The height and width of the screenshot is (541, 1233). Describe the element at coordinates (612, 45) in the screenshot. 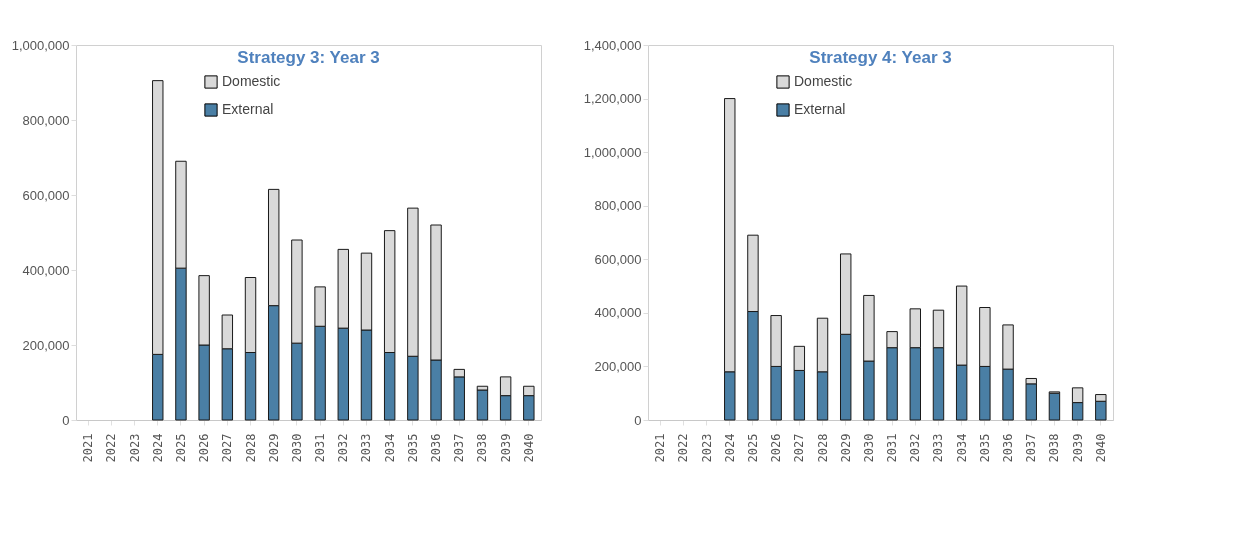

I see `y-tick-label: 1,400,000` at that location.